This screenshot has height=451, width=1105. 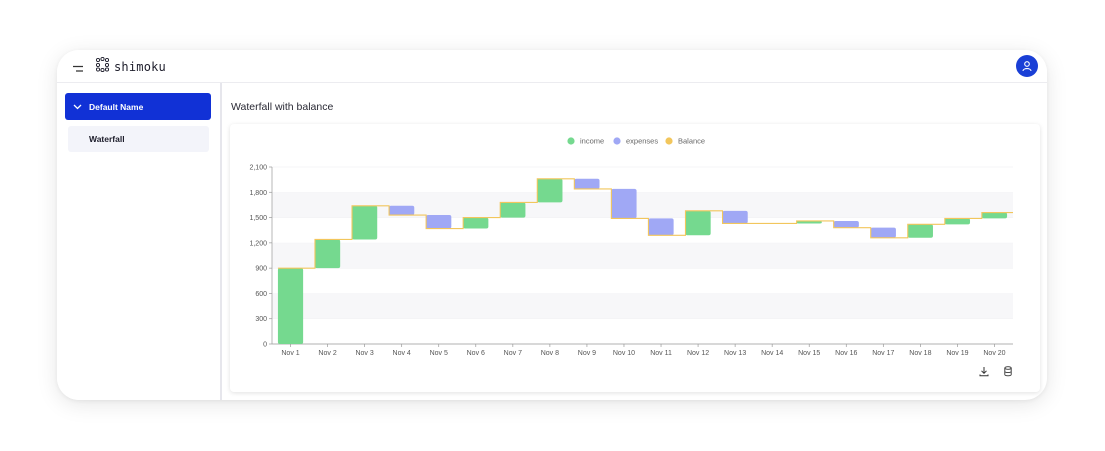 What do you see at coordinates (261, 269) in the screenshot?
I see `y-tick-label: 900` at bounding box center [261, 269].